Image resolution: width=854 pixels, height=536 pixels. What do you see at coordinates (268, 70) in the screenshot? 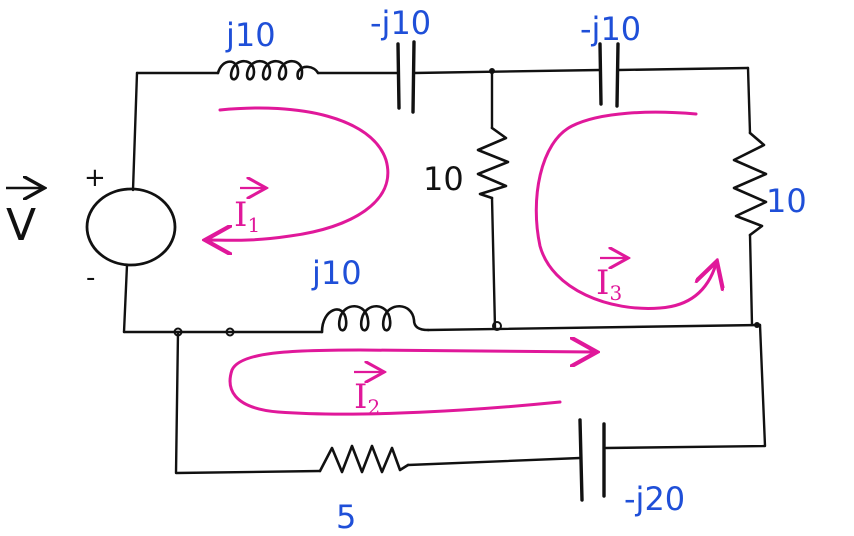
I see `inductor-top` at bounding box center [268, 70].